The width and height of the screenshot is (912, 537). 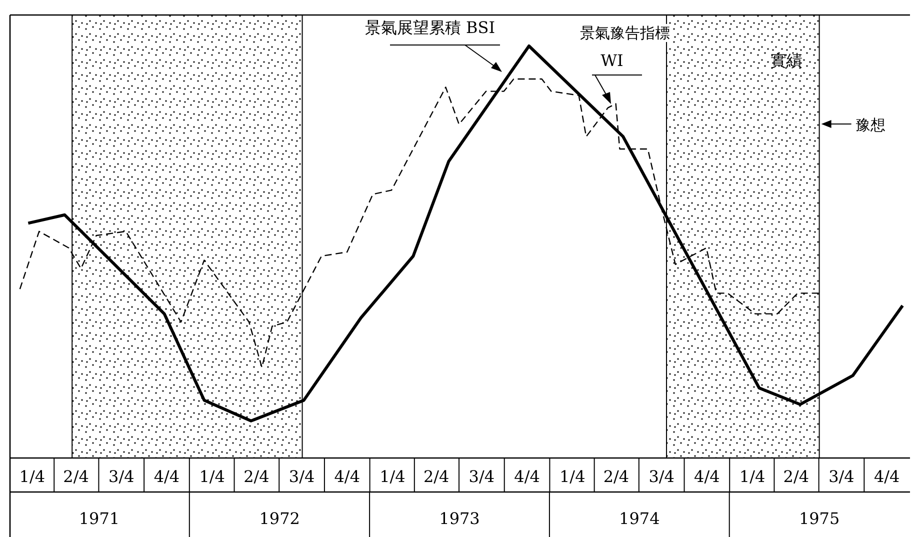 What do you see at coordinates (625, 47) in the screenshot?
I see `series-label: 景氣豫告指標 WI` at bounding box center [625, 47].